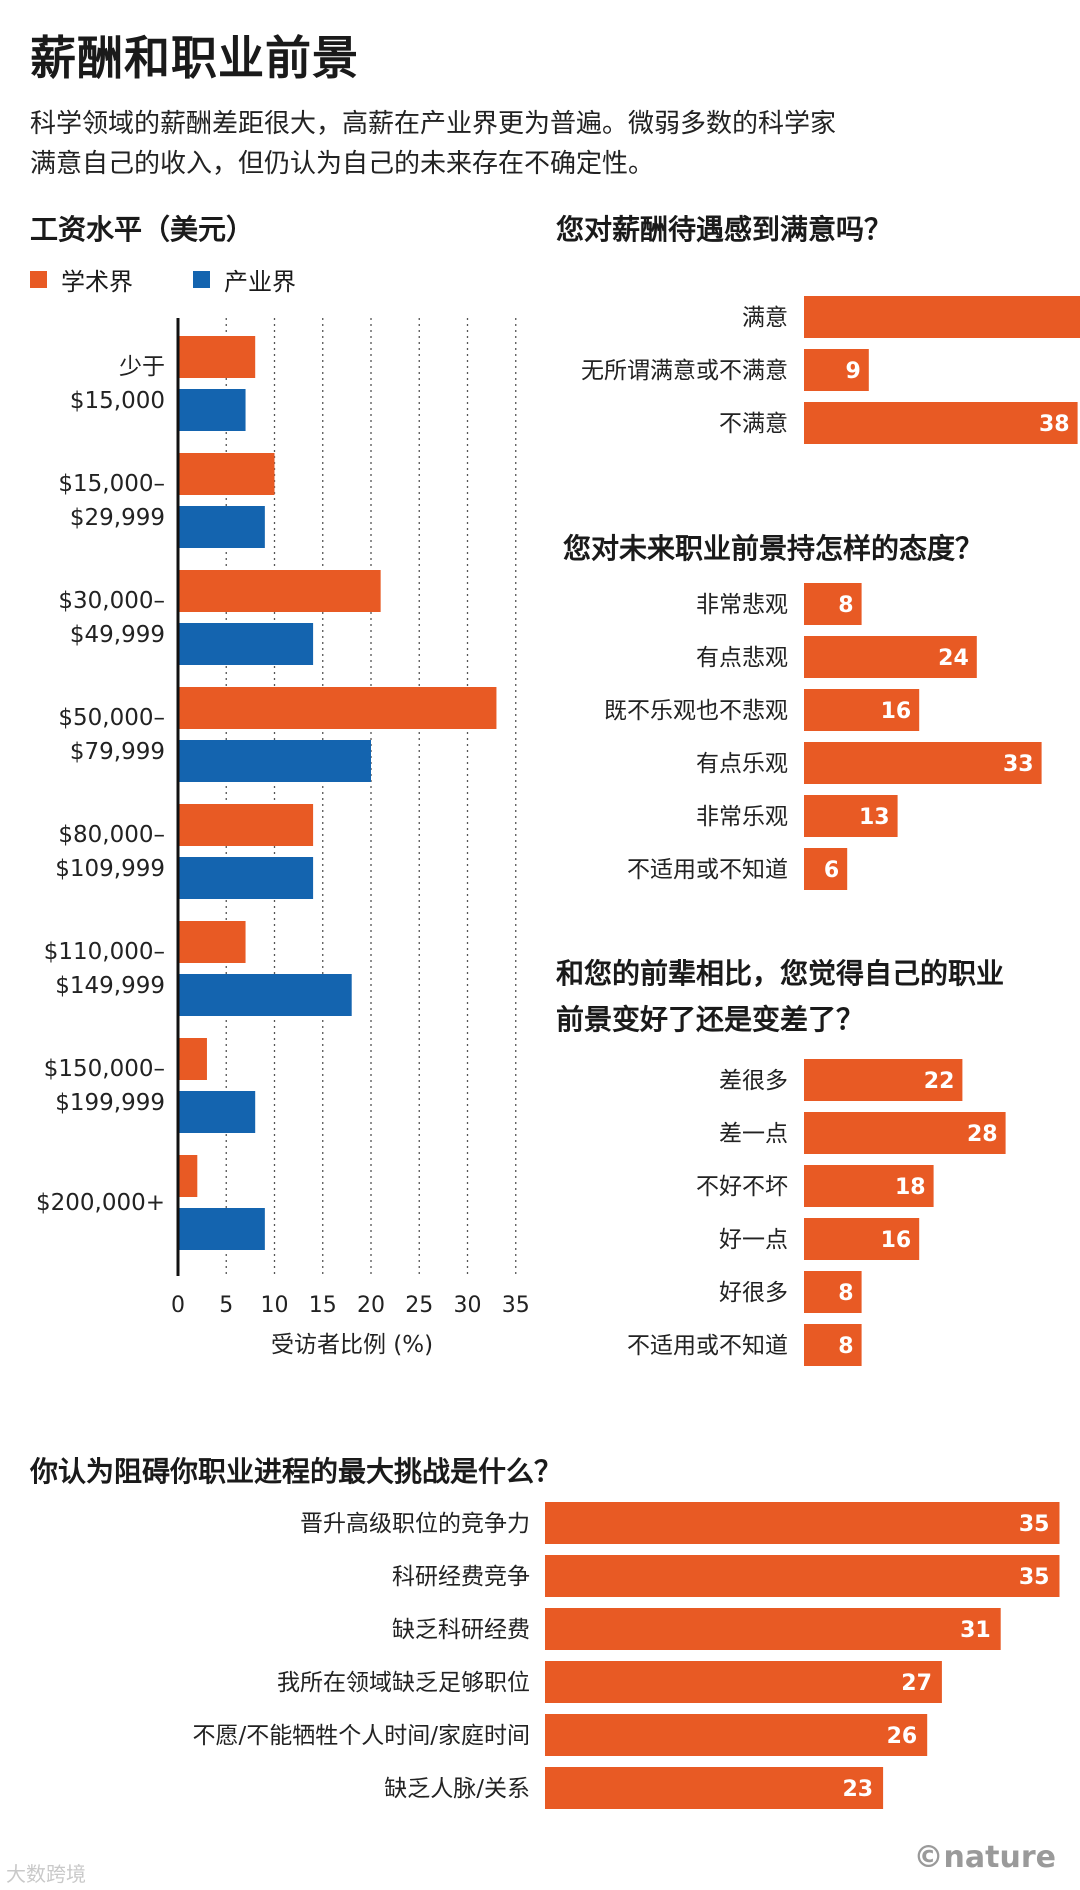  What do you see at coordinates (753, 1240) in the screenshot?
I see `compare-category-label-3: 好一点` at bounding box center [753, 1240].